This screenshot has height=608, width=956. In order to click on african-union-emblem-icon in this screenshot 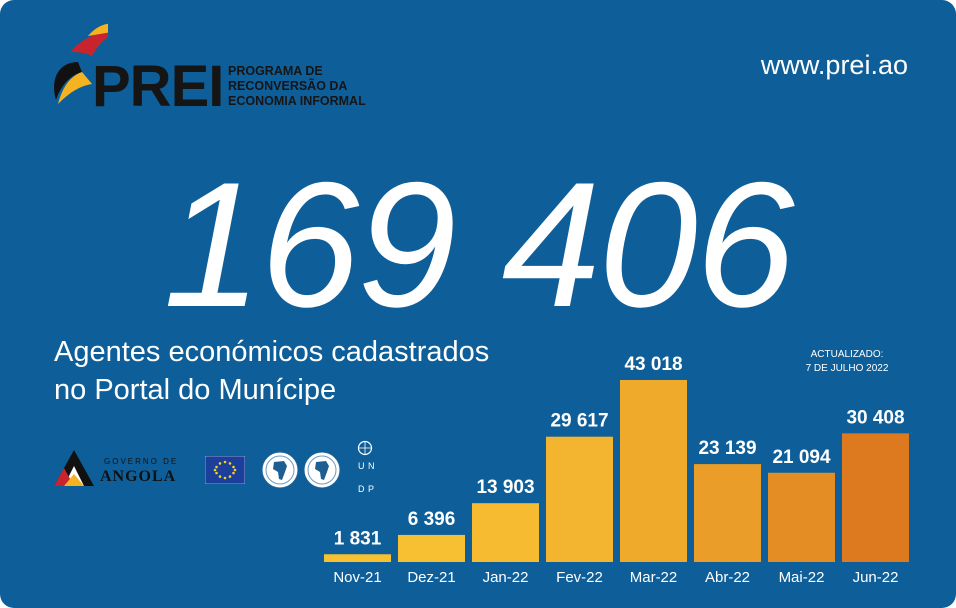, I will do `click(280, 470)`.